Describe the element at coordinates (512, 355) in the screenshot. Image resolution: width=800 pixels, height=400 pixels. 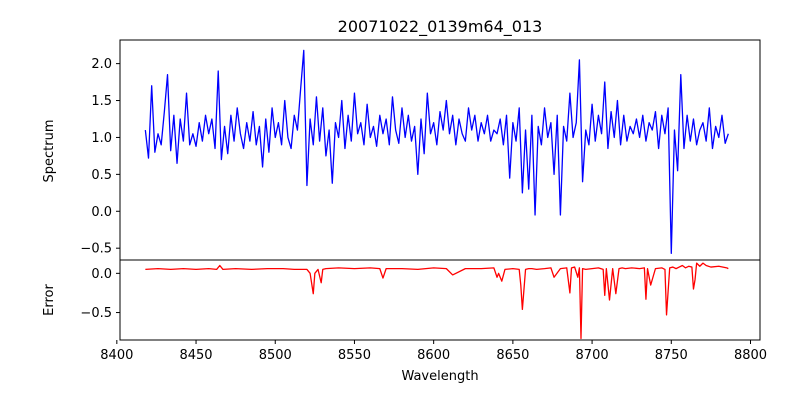
I see `x-tick-label: 8650` at that location.